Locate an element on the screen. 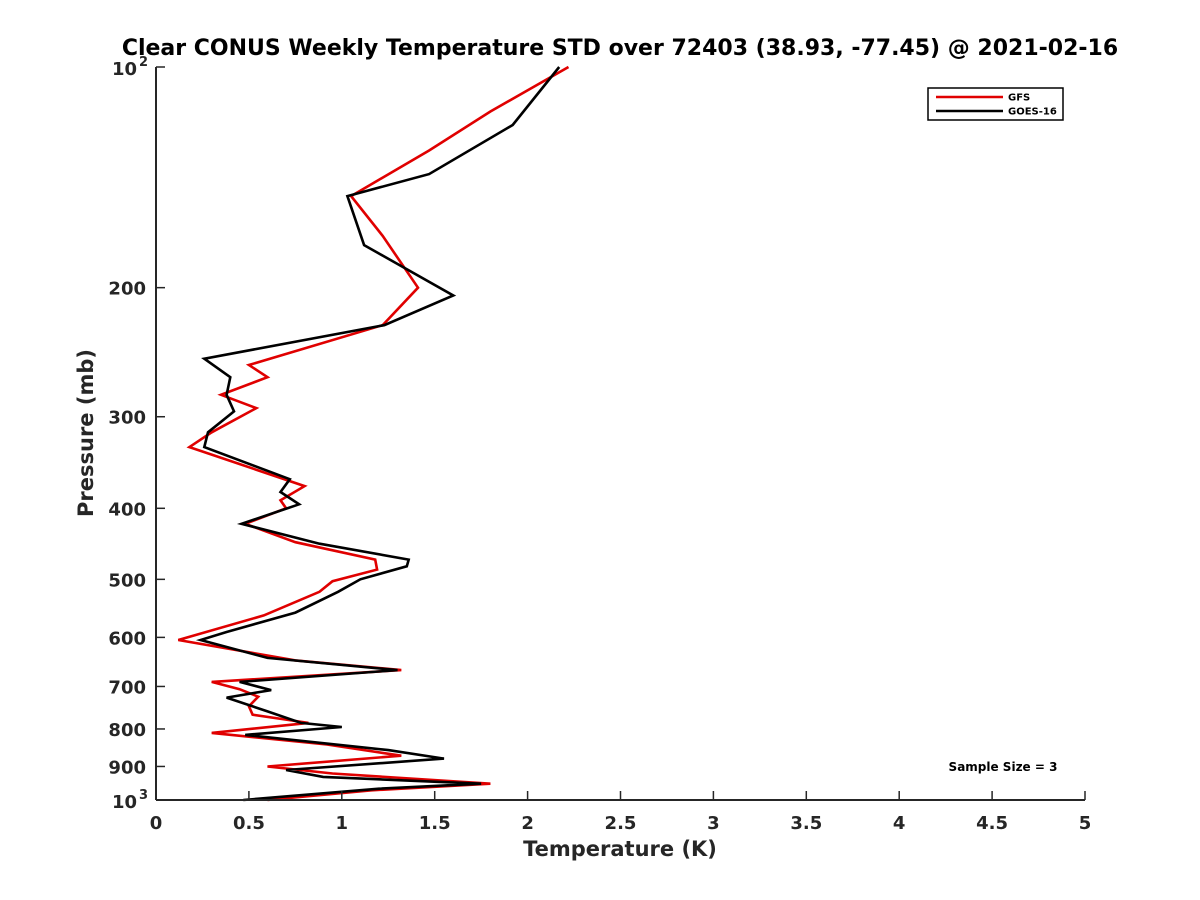  y-tick-label: 900 is located at coordinates (127, 767).